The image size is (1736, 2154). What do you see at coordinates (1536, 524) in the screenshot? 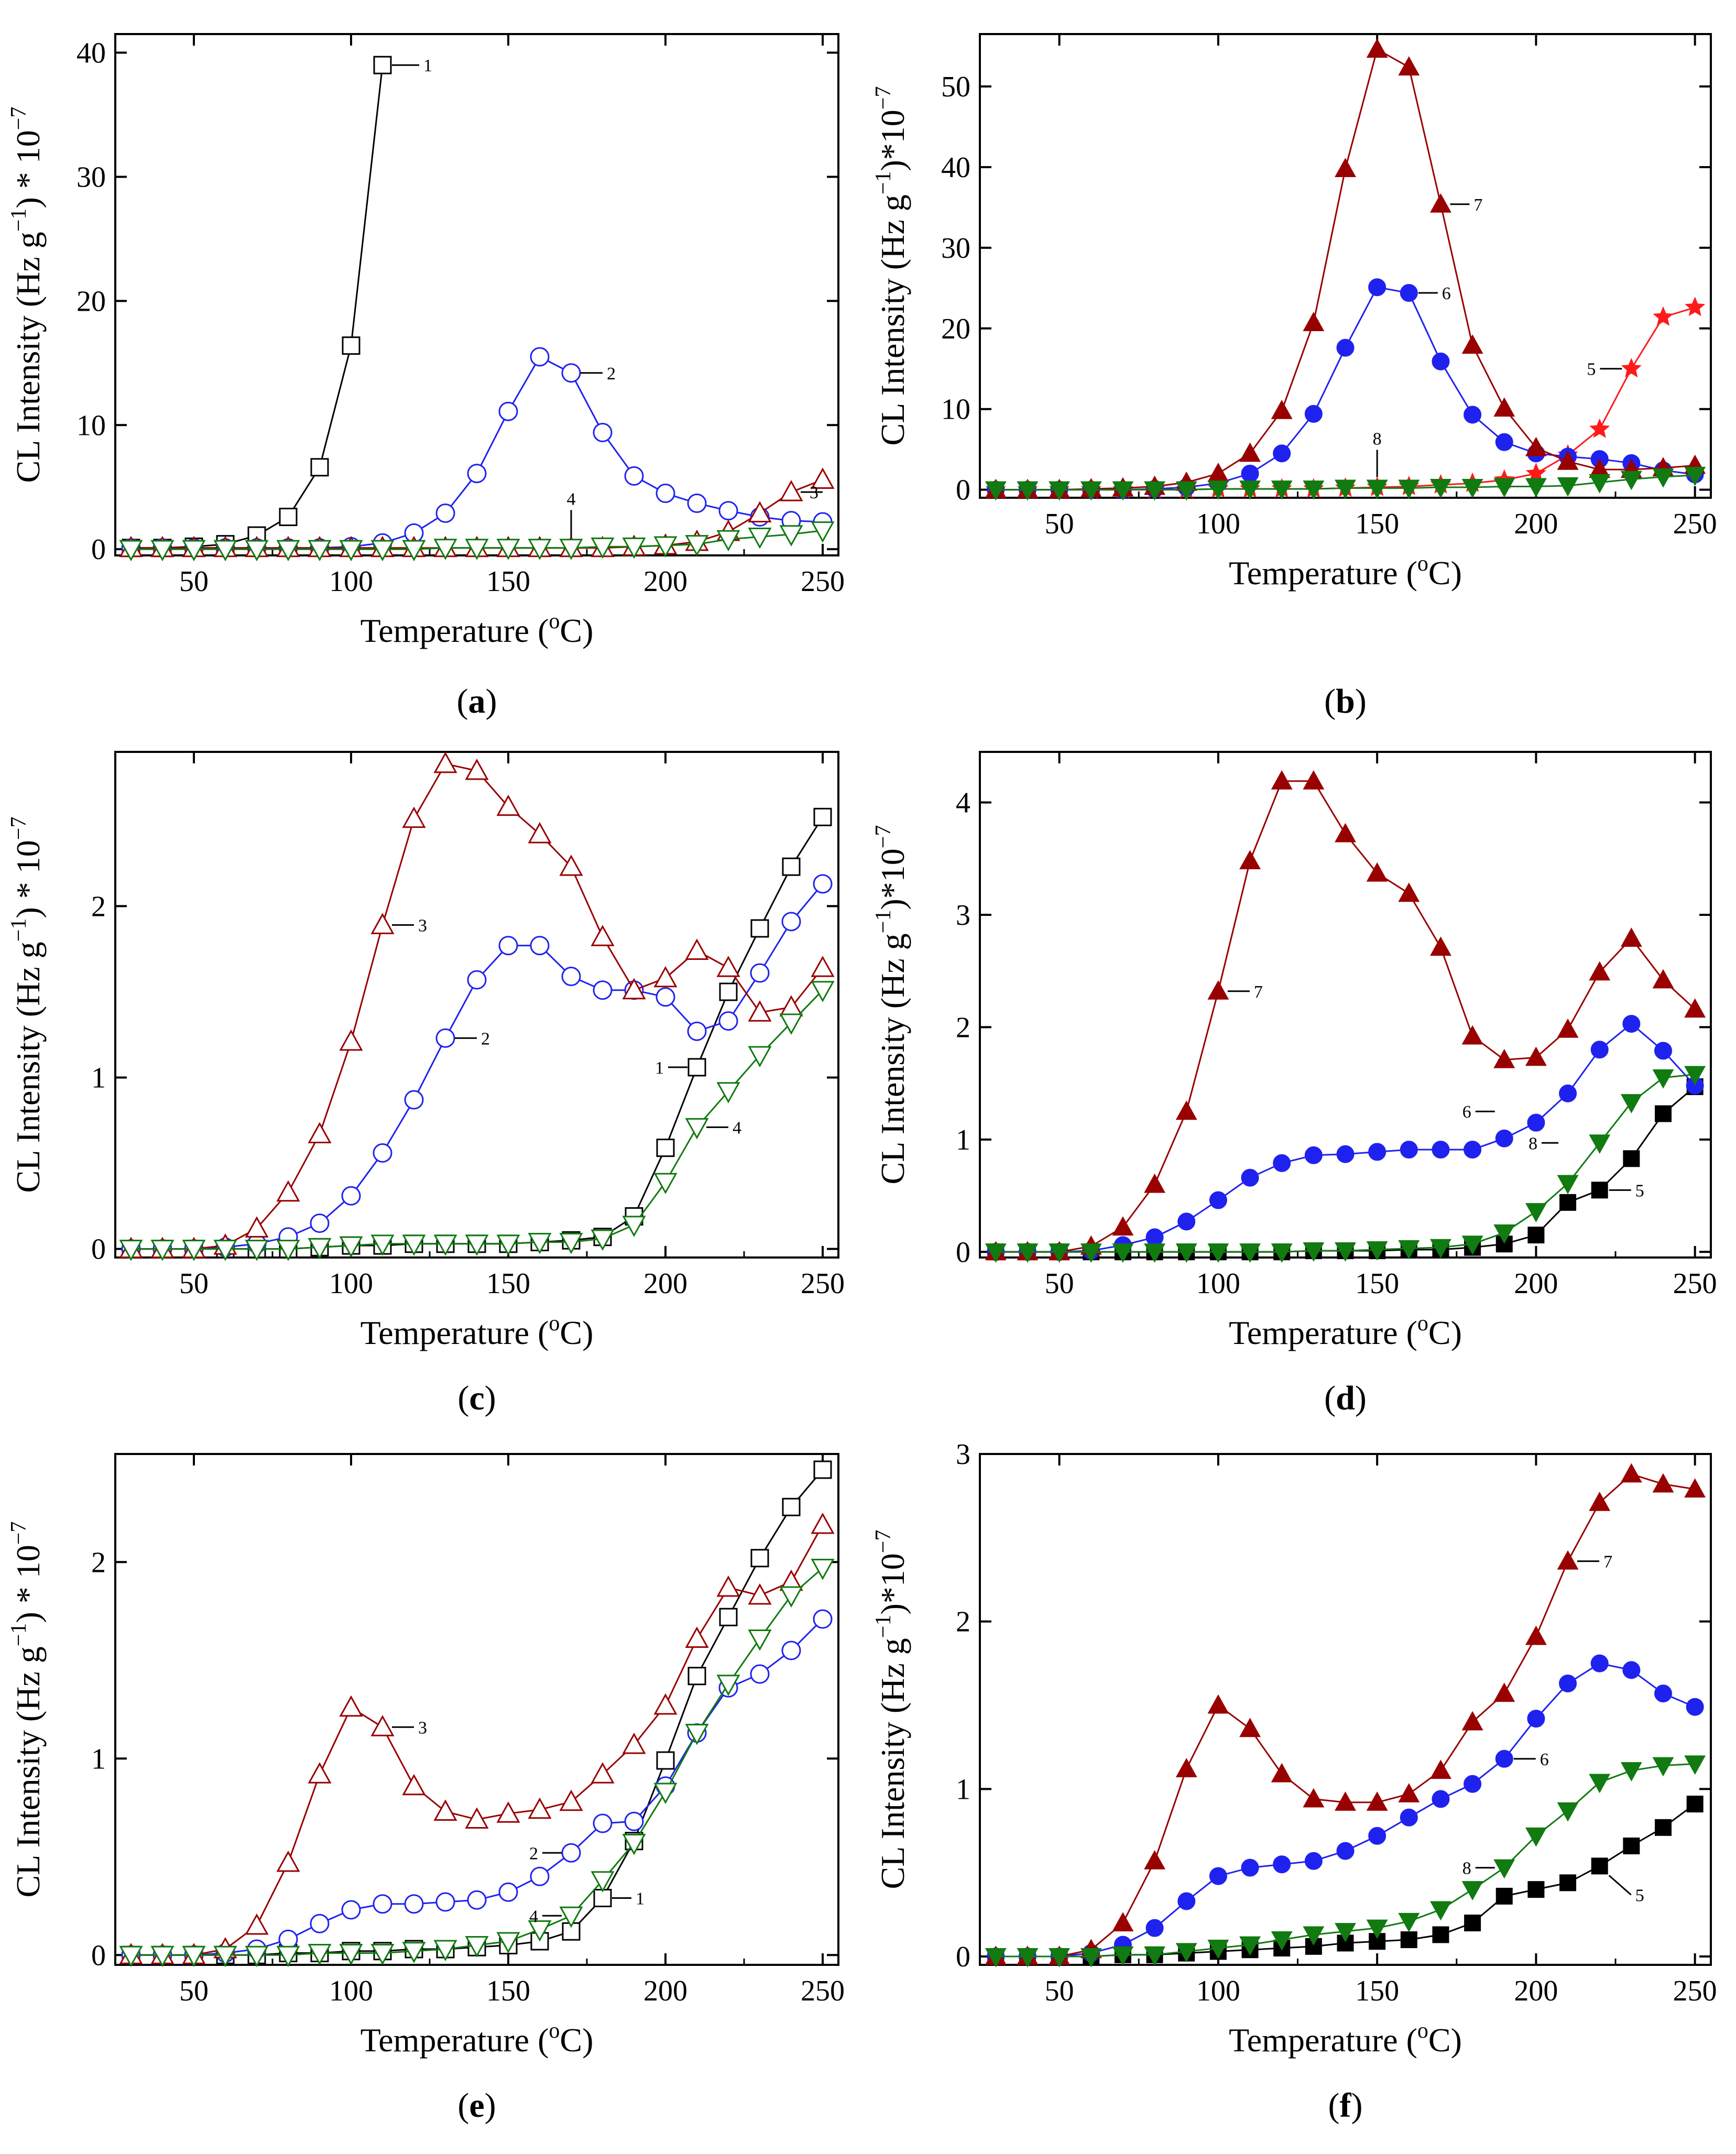
I see `x-tick-label: 200` at bounding box center [1536, 524].